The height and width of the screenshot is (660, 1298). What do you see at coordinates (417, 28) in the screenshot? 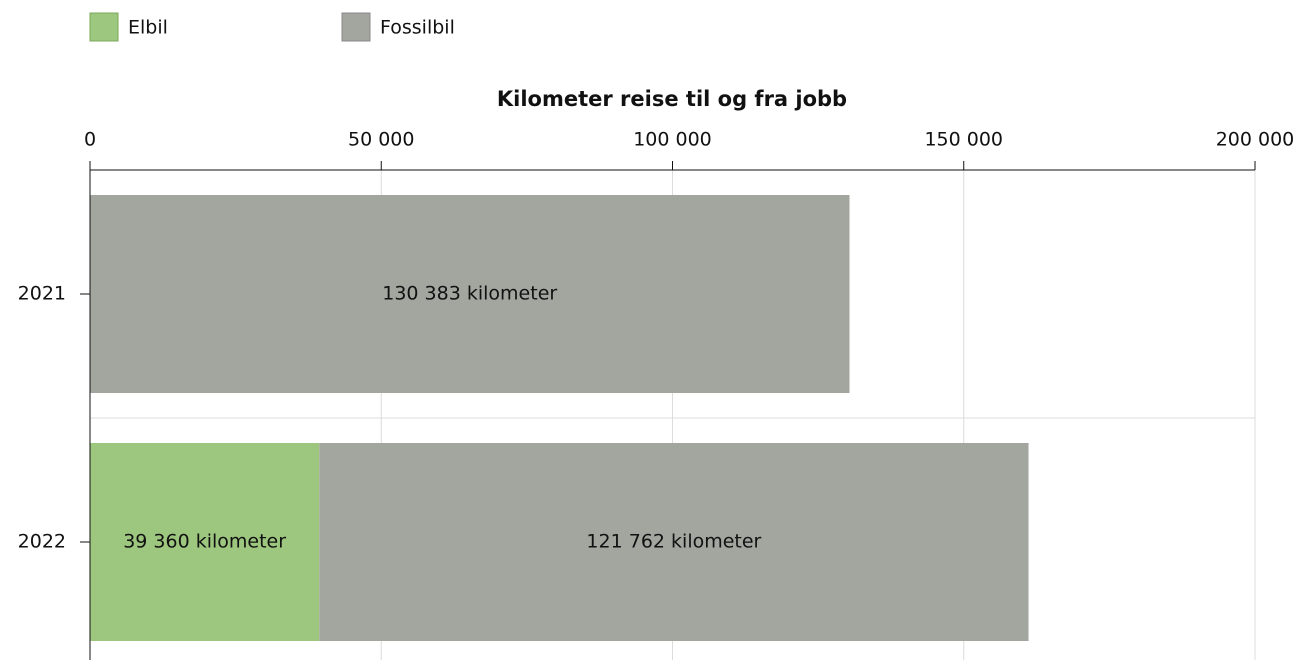
I see `legend-label: Fossilbil` at bounding box center [417, 28].